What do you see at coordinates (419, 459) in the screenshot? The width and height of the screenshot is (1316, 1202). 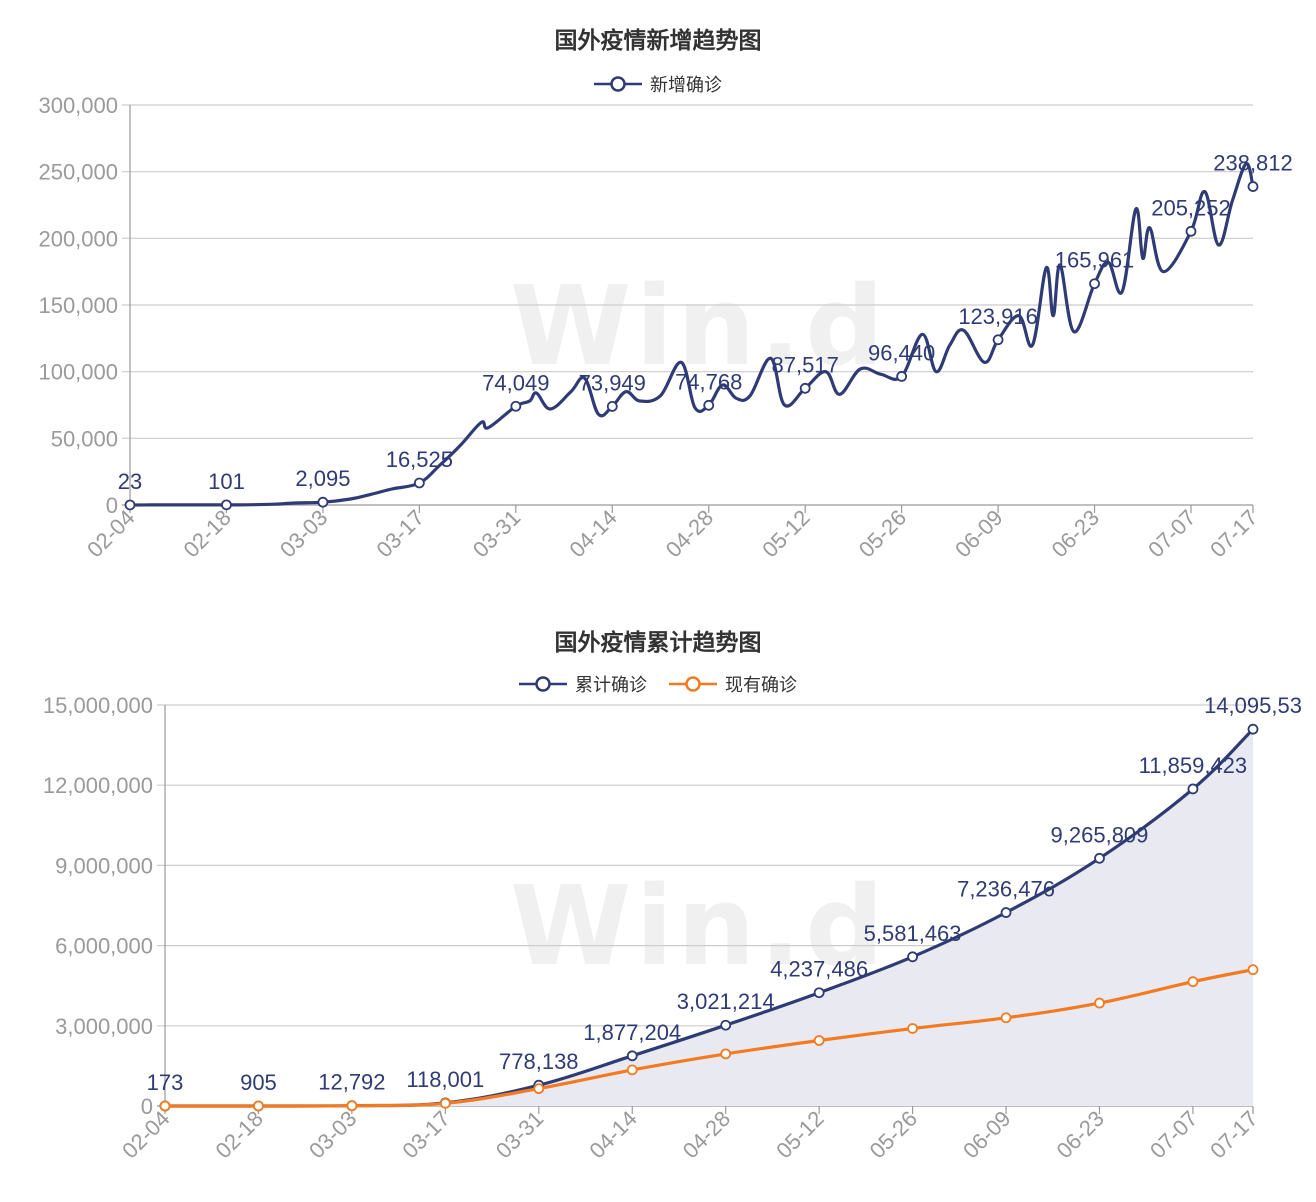 I see `data-label: 16,525` at bounding box center [419, 459].